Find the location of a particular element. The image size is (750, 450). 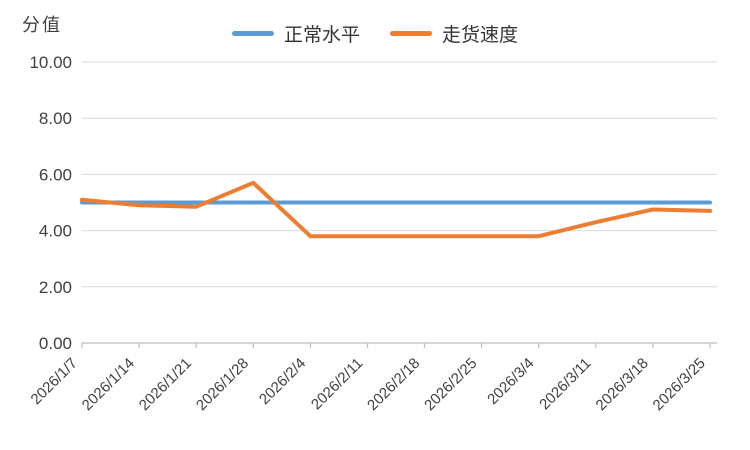

x-tick-label: 2026/3/25 is located at coordinates (679, 384).